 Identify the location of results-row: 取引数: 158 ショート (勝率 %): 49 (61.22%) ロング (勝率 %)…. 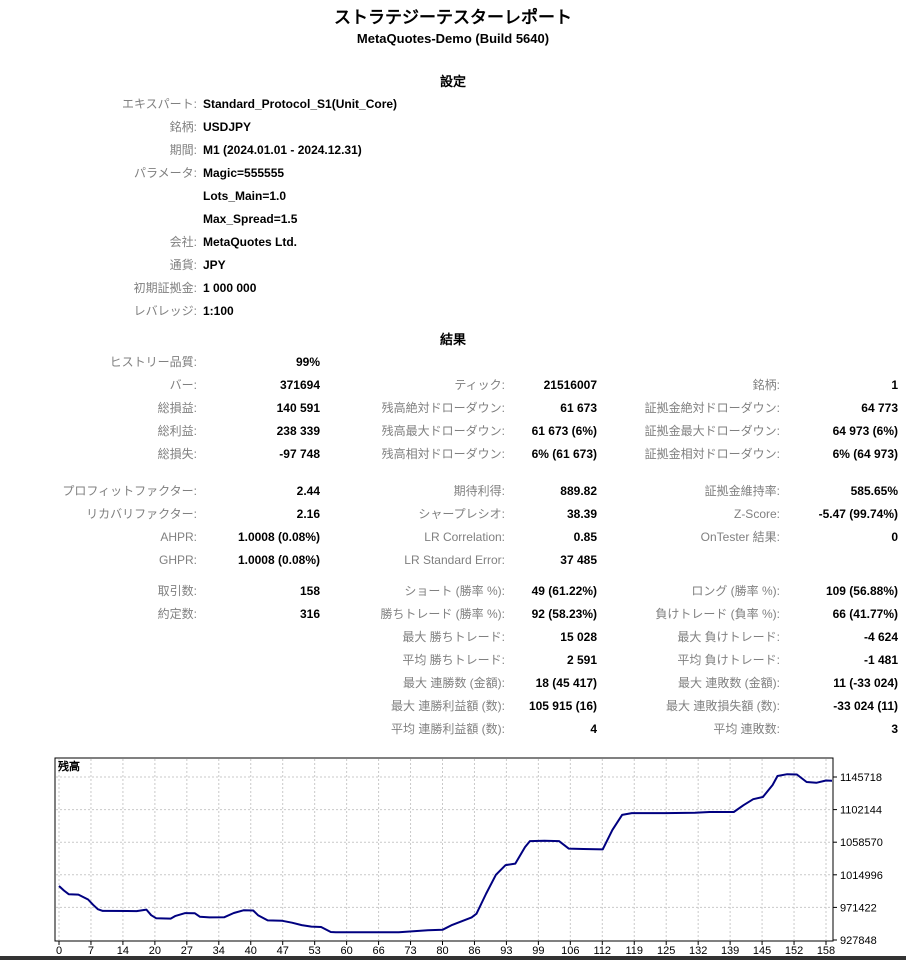
(449, 591).